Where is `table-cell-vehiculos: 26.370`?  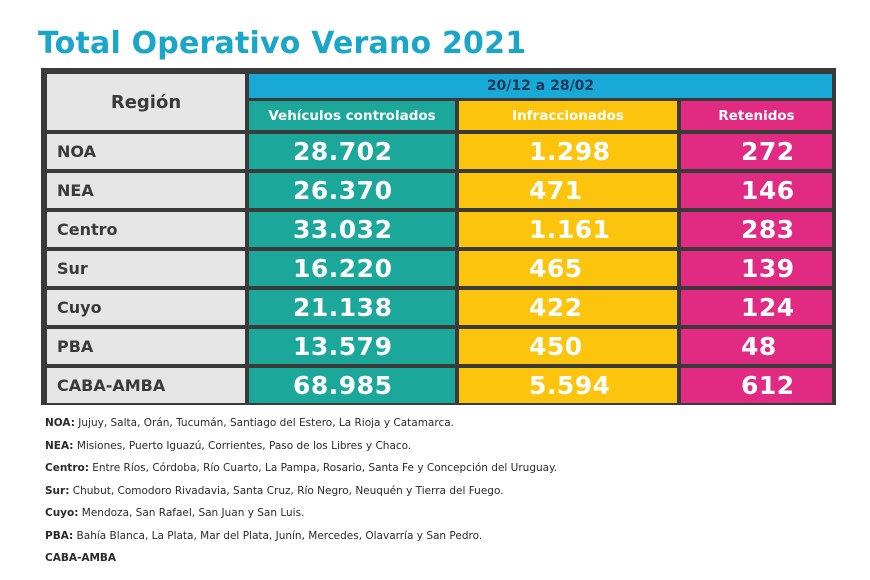 table-cell-vehiculos: 26.370 is located at coordinates (352, 190).